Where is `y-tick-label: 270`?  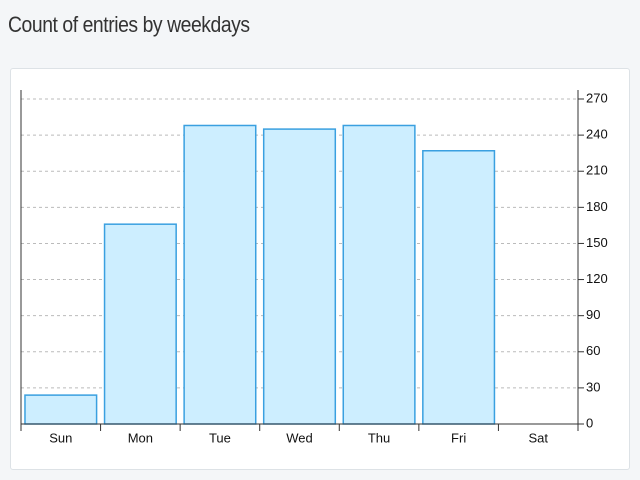
y-tick-label: 270 is located at coordinates (597, 97).